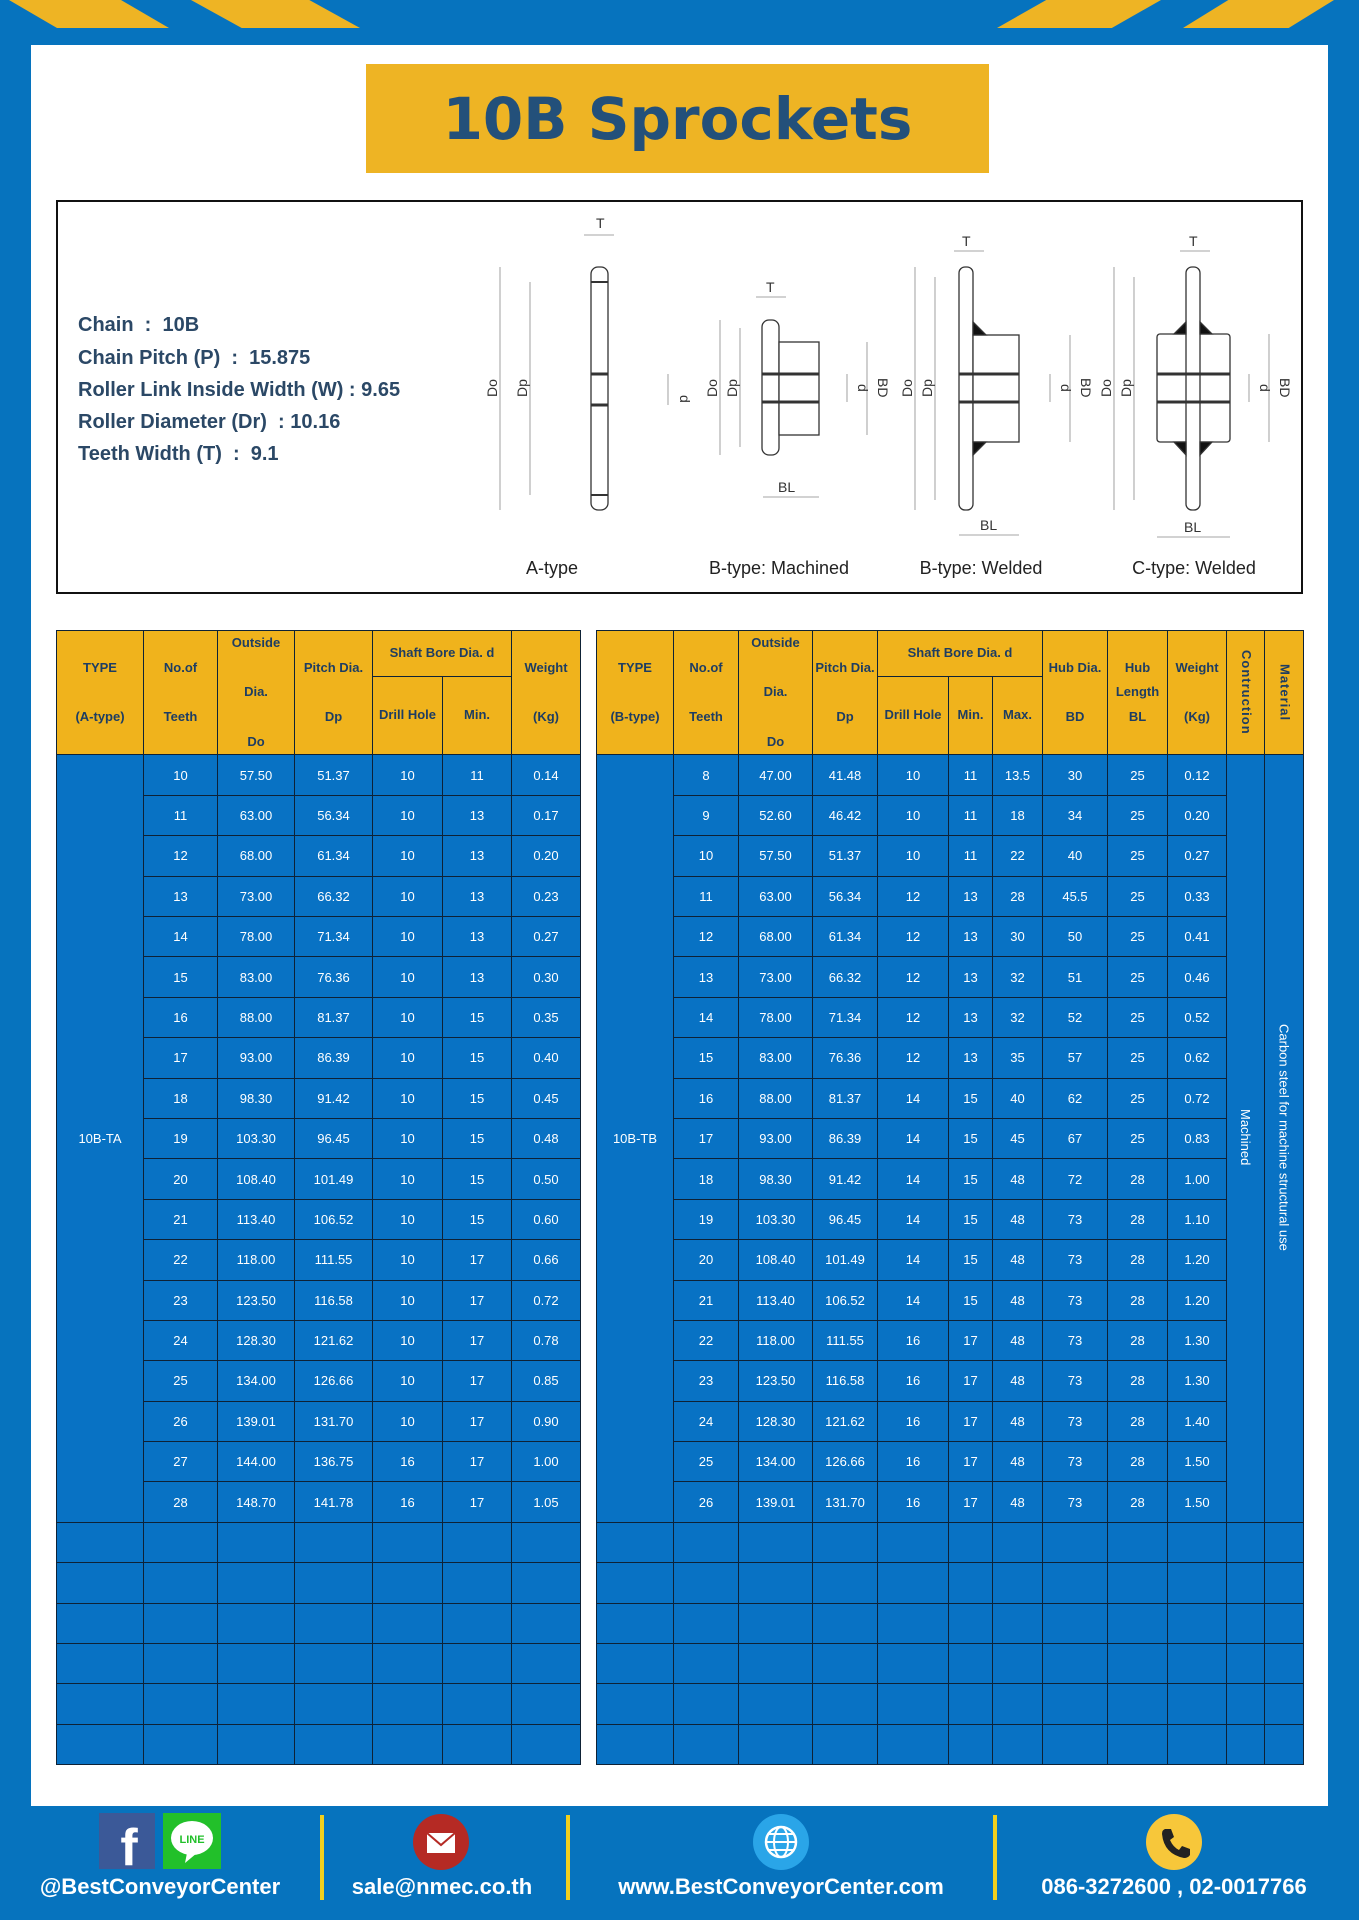 The image size is (1359, 1920). Describe the element at coordinates (256, 936) in the screenshot. I see `table-cell: 78.00` at that location.